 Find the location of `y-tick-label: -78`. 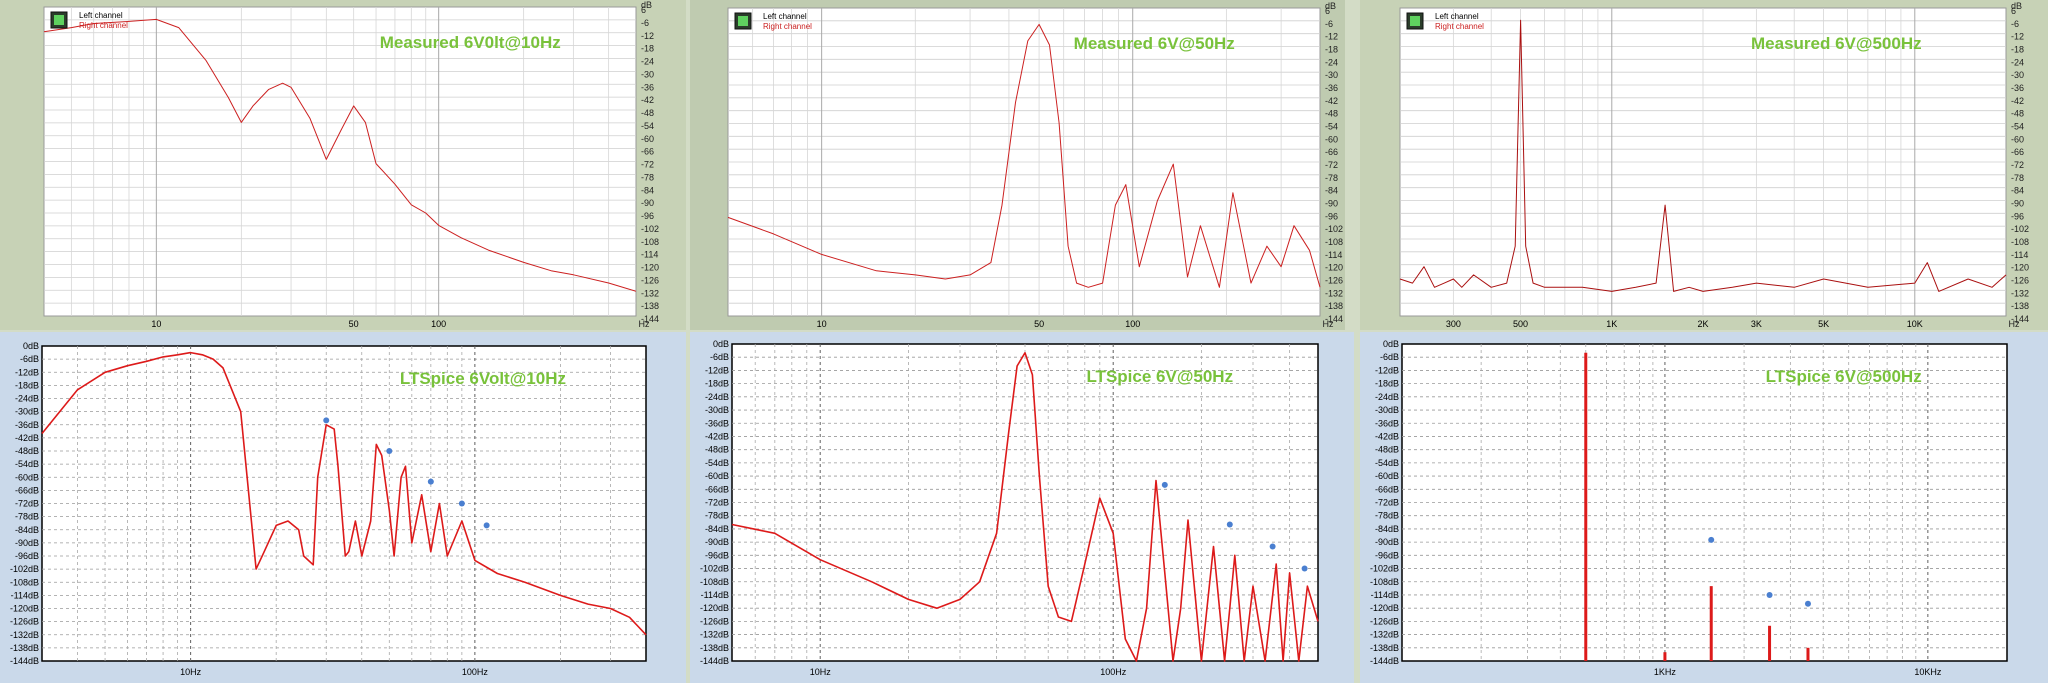

y-tick-label: -78 is located at coordinates (1331, 178).